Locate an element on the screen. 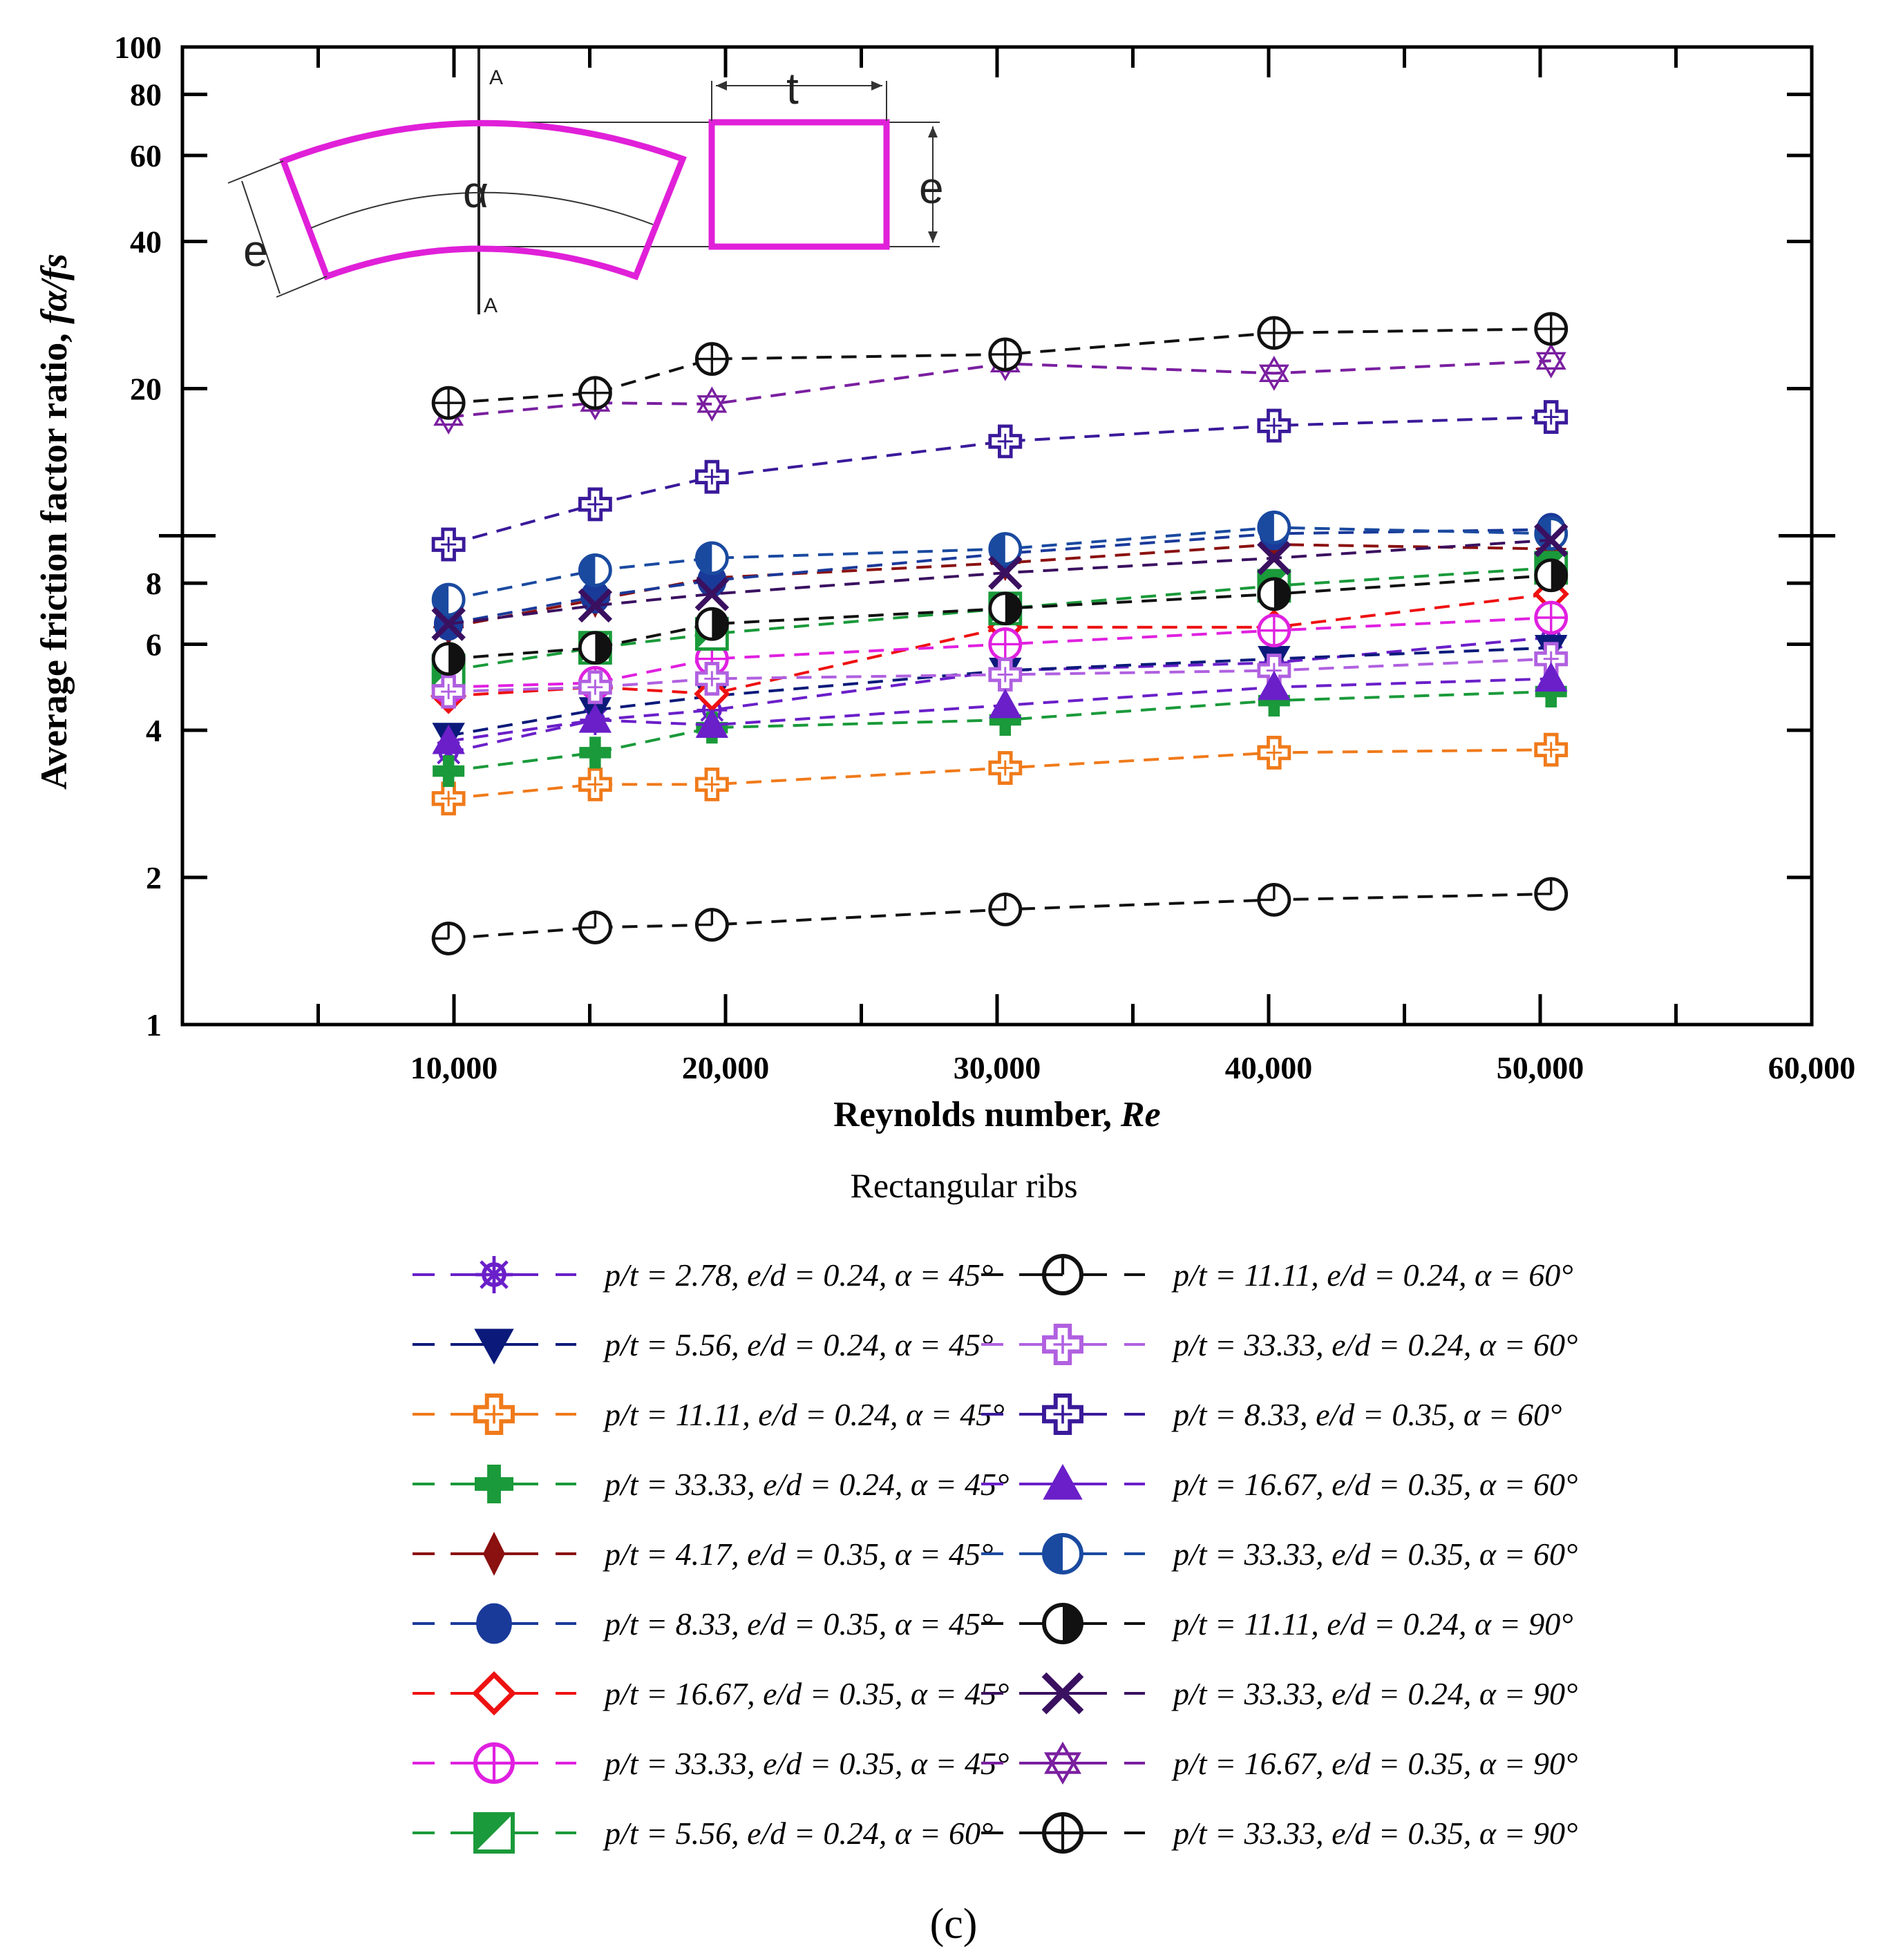  series-3-line is located at coordinates (999, 774).